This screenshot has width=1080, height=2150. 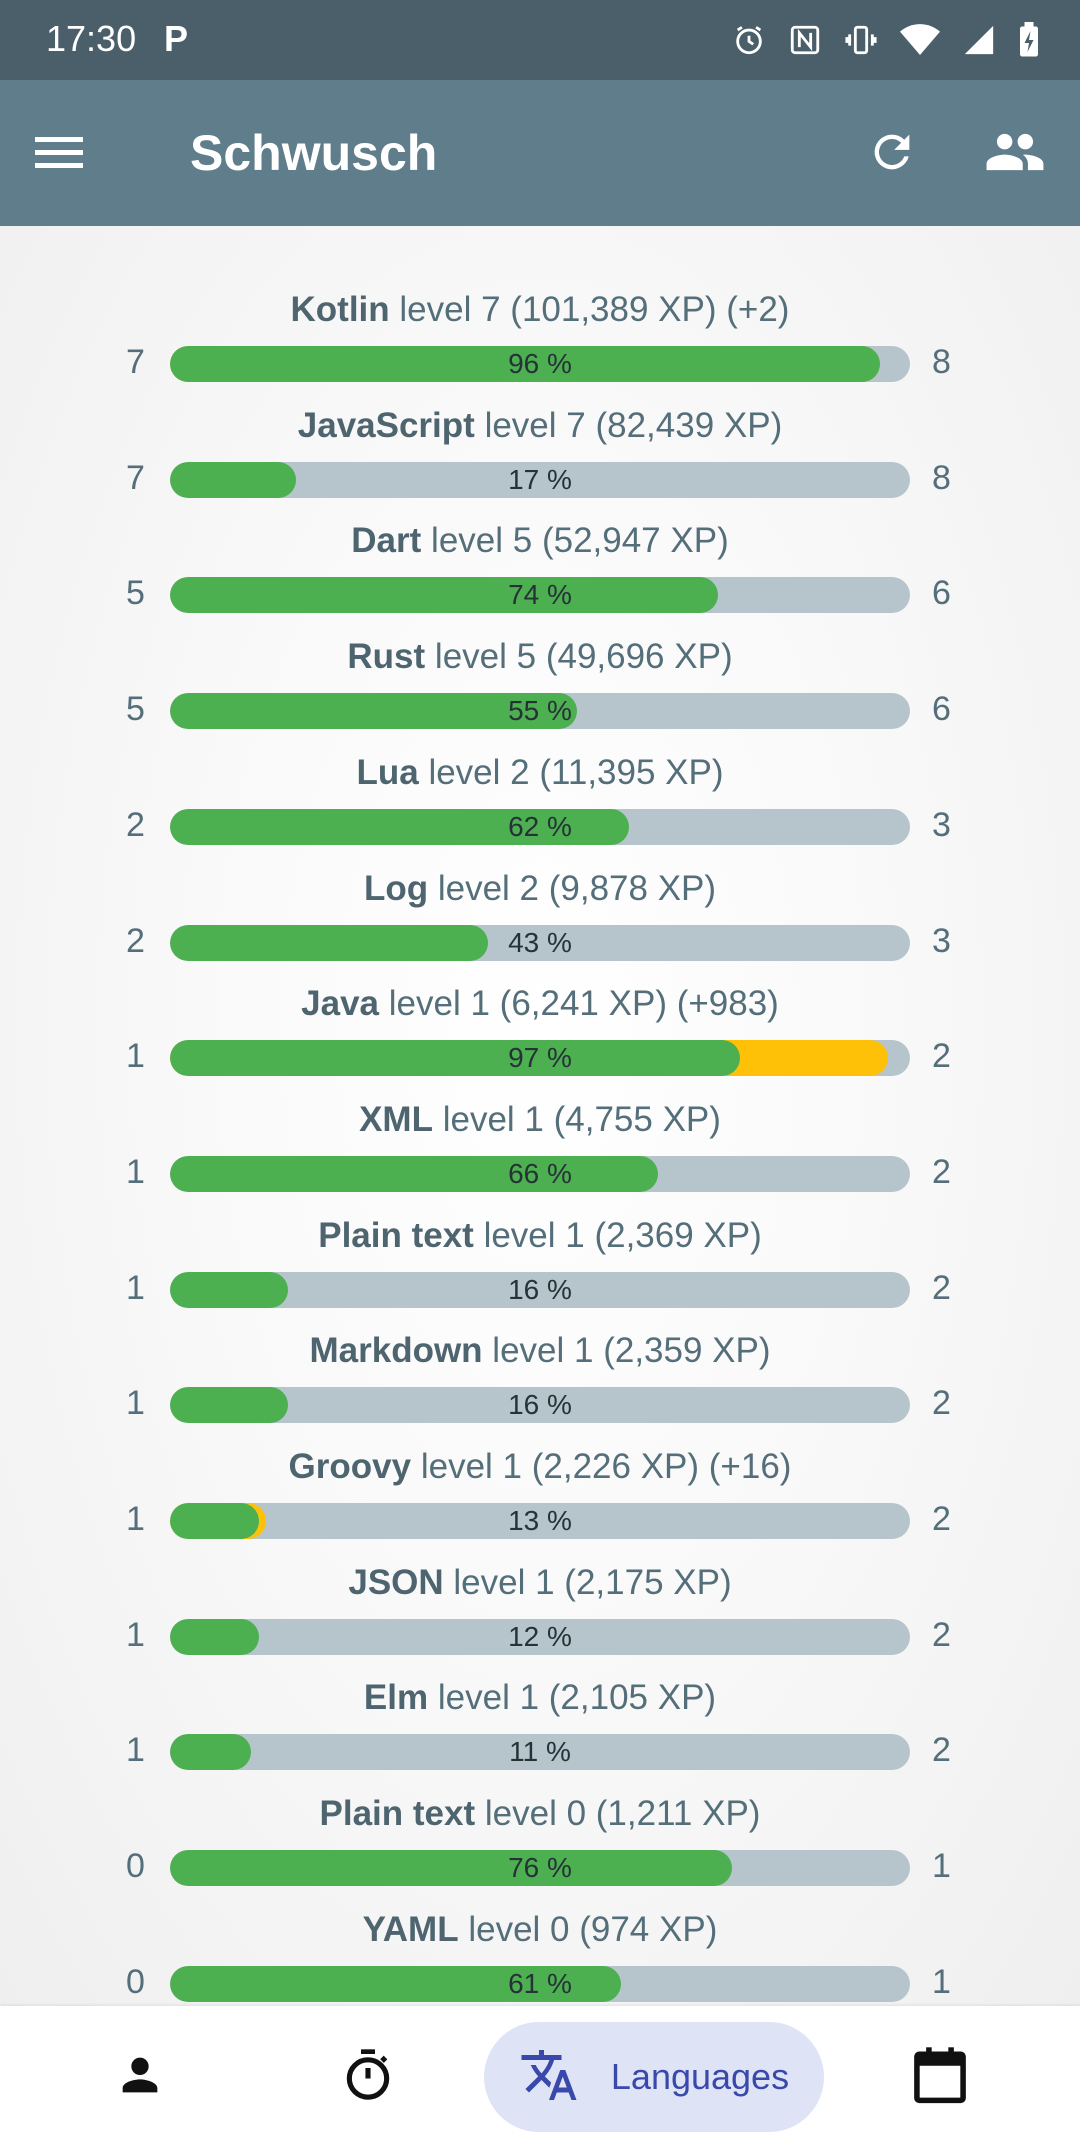 What do you see at coordinates (540, 807) in the screenshot?
I see `language-entry: Lua level 2 (11,395 XP) 2 62 % 3` at bounding box center [540, 807].